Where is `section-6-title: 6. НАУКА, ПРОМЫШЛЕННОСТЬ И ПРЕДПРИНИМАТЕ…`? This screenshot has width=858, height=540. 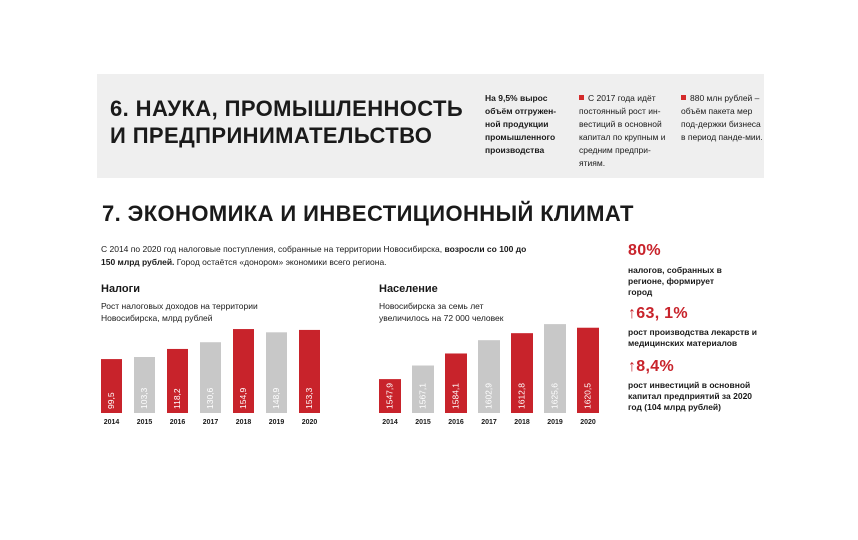
section-6-title: 6. НАУКА, ПРОМЫШЛЕННОСТЬ И ПРЕДПРИНИМАТЕ… is located at coordinates (287, 122).